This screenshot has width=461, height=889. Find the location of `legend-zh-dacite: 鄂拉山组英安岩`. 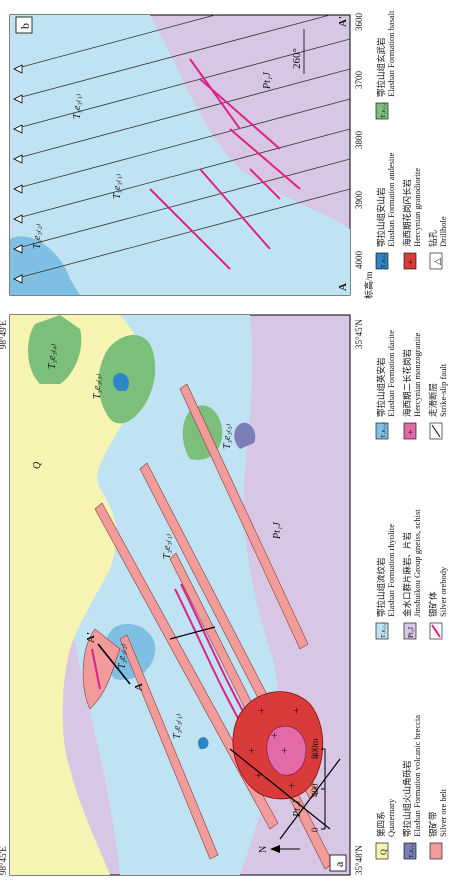

legend-zh-dacite: 鄂拉山组英安岩 is located at coordinates (381, 387).